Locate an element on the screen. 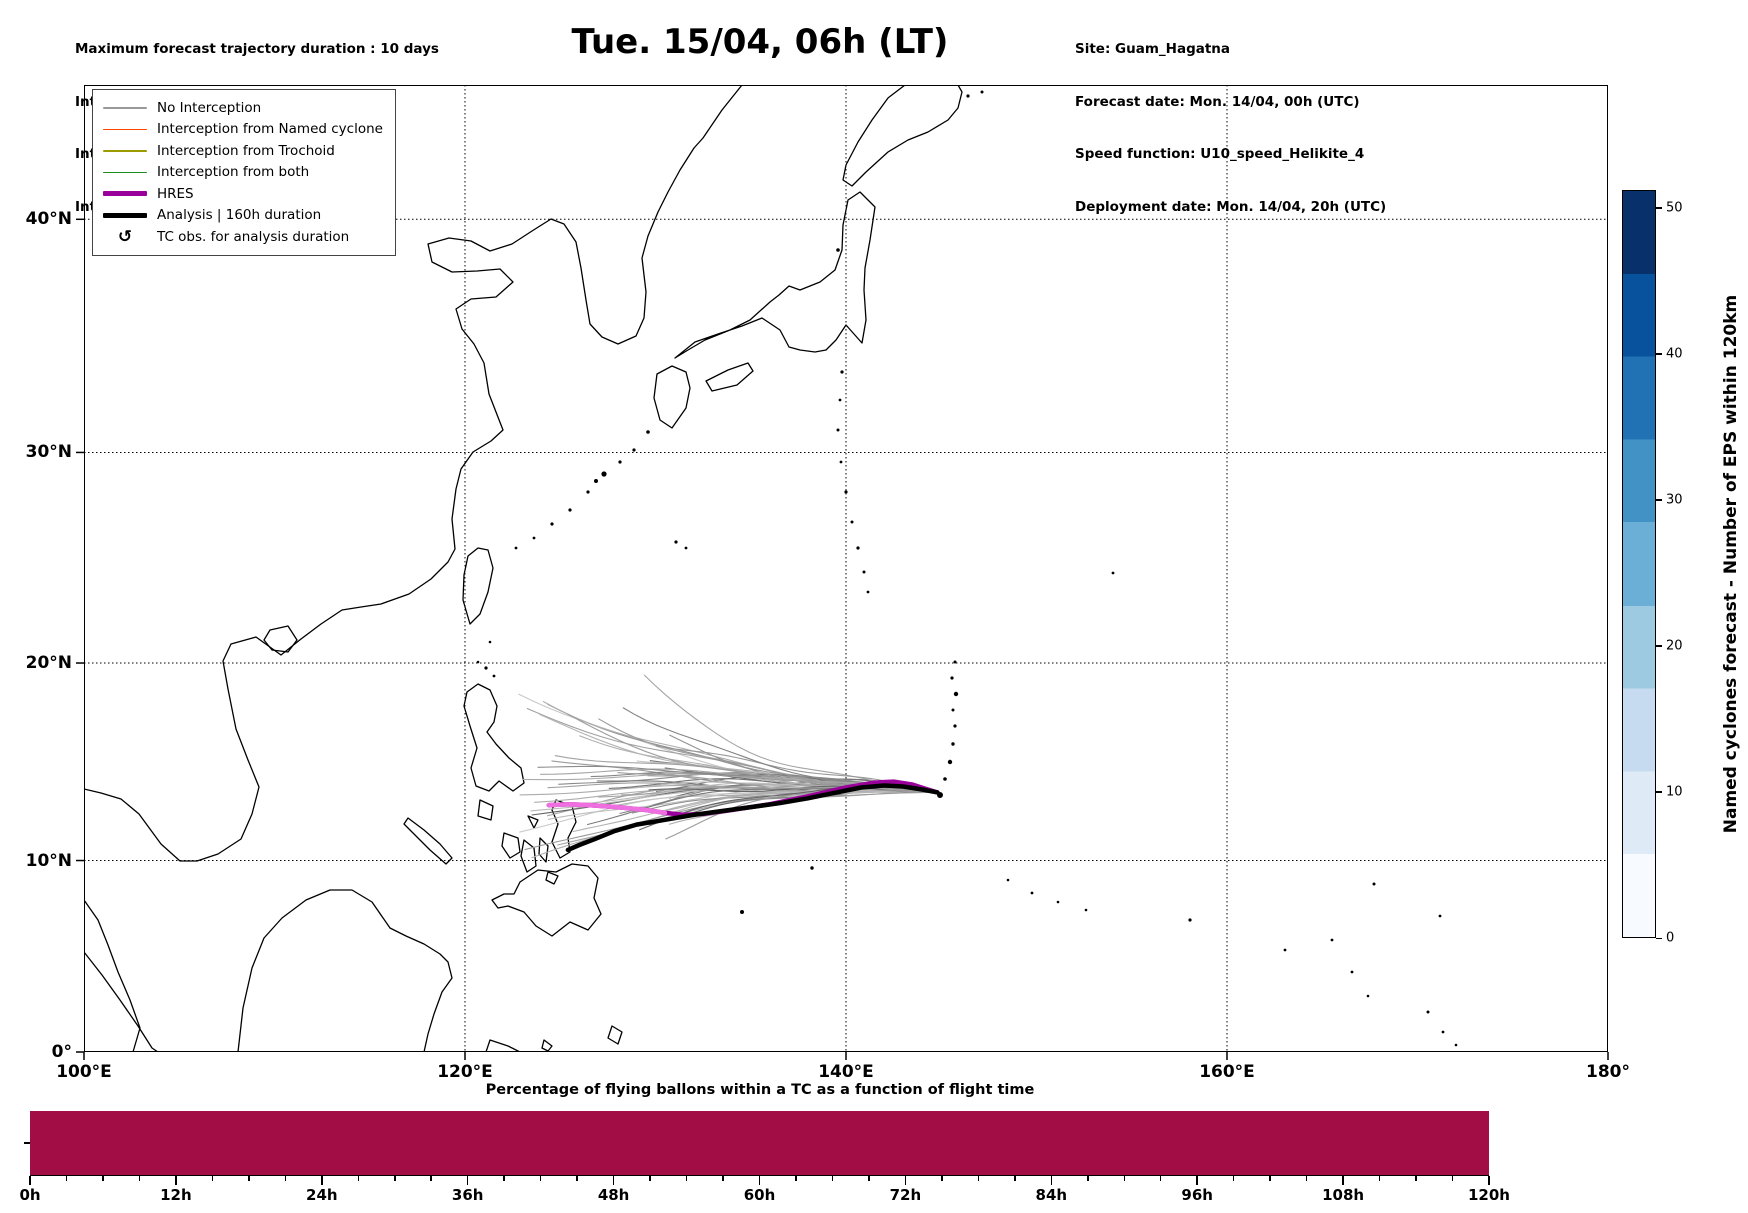 The image size is (1748, 1213). bottom-tick-label: 60h is located at coordinates (759, 1195).